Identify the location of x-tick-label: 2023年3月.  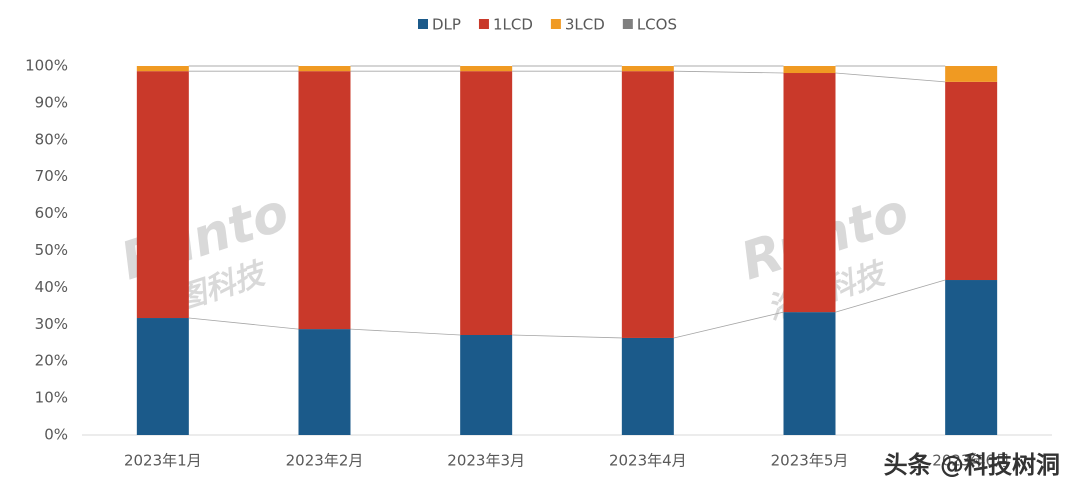
(486, 461).